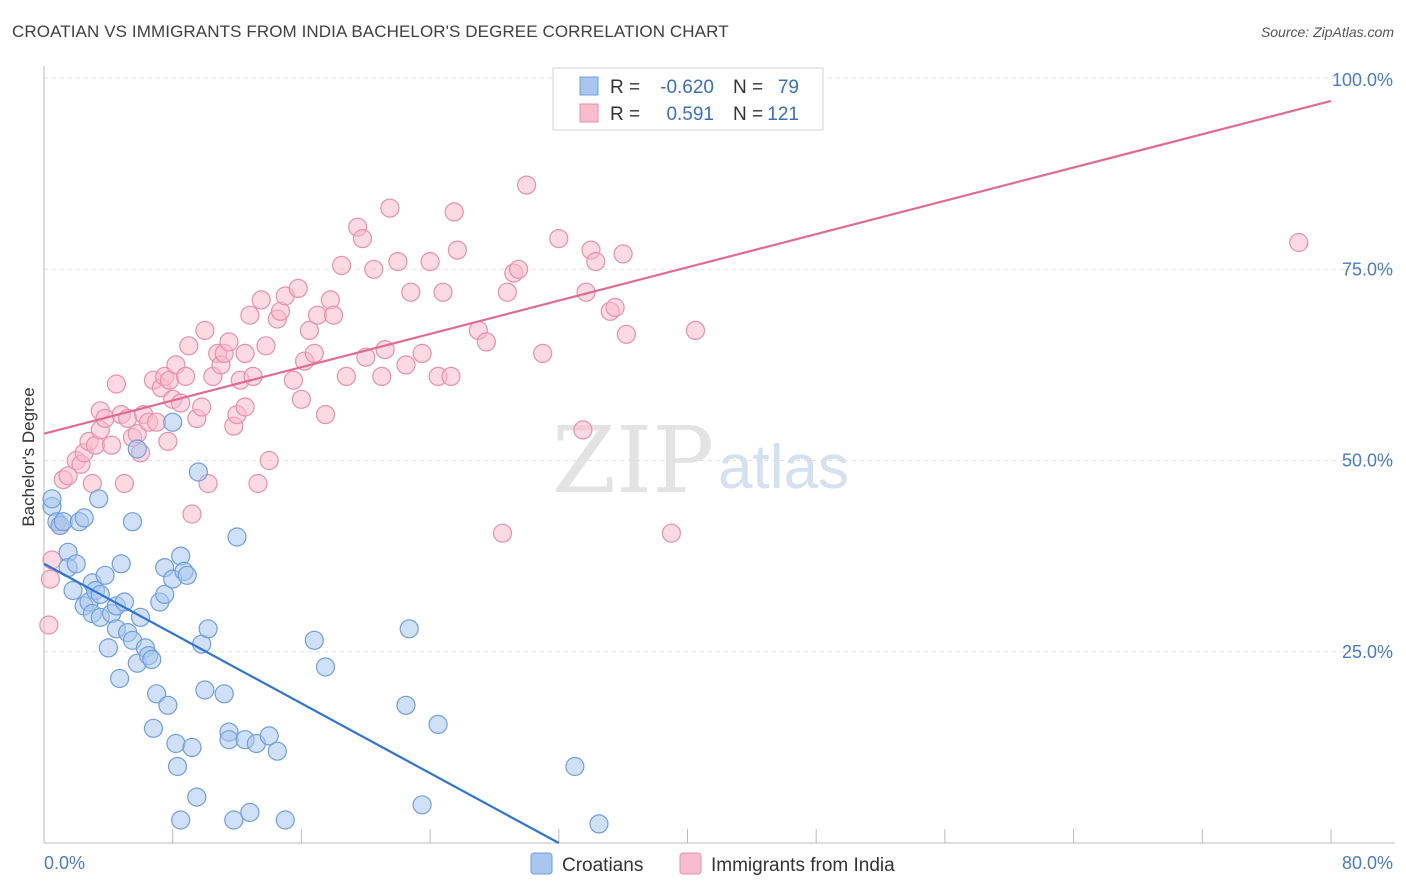 The height and width of the screenshot is (892, 1406). What do you see at coordinates (1367, 461) in the screenshot?
I see `y-tick-label-50: 50.0%` at bounding box center [1367, 461].